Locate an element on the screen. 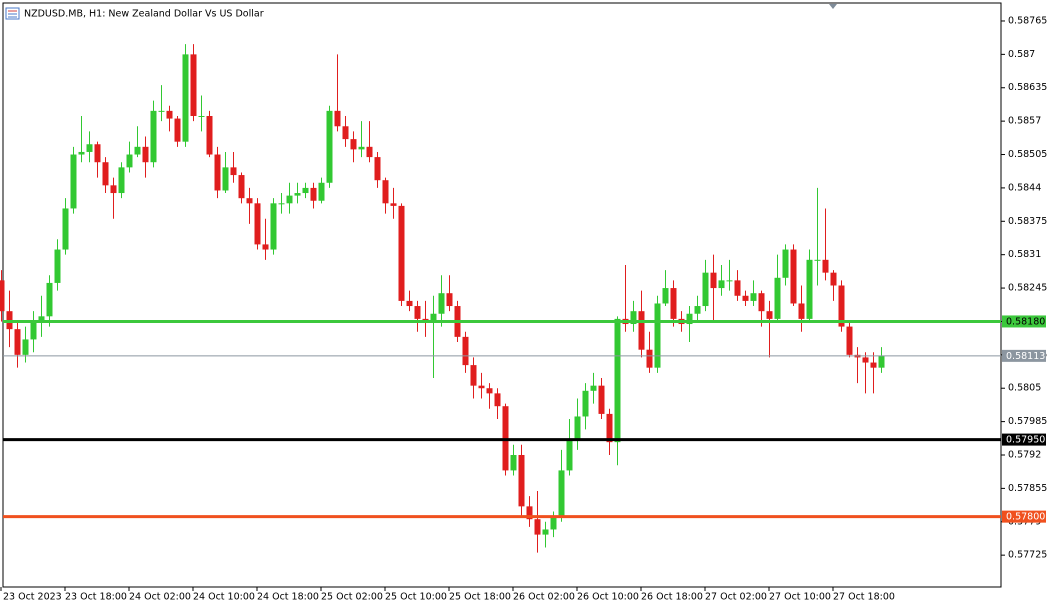 This screenshot has width=1056, height=610. x-tick-label: 24 Oct 02:00 is located at coordinates (160, 597).